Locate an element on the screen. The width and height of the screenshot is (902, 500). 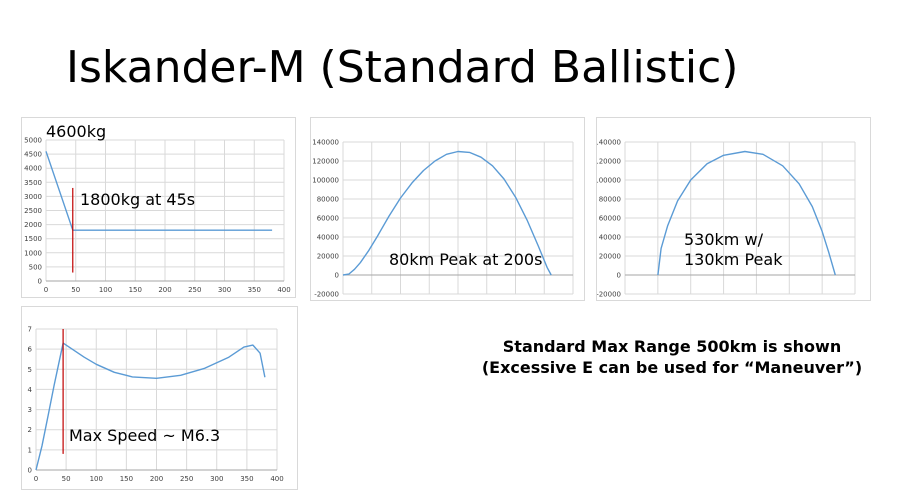
y-tick-label: 4500 is located at coordinates (33, 155).